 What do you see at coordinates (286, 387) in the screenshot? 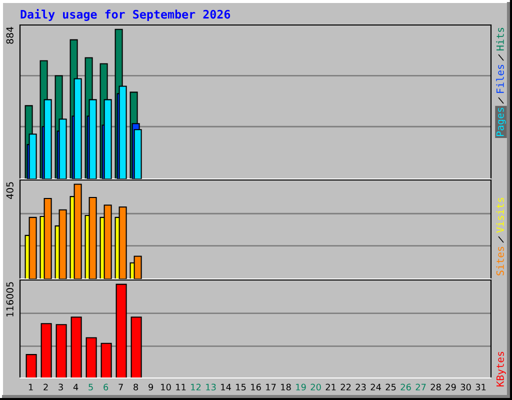
I see `x-tick-label: 18` at bounding box center [286, 387].